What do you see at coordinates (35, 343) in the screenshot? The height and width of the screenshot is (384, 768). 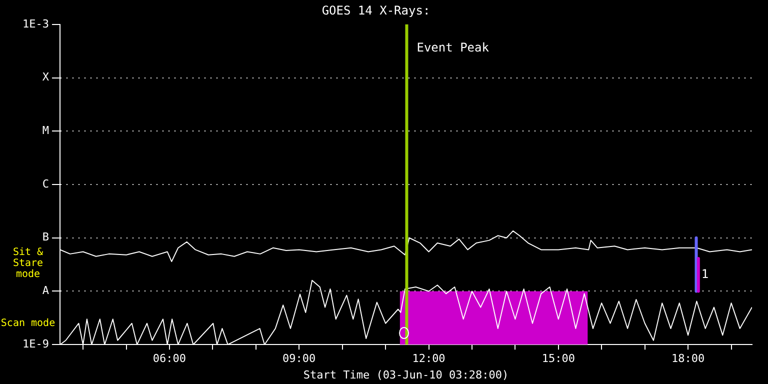 I see `y-tick-label: 1E-9` at bounding box center [35, 343].